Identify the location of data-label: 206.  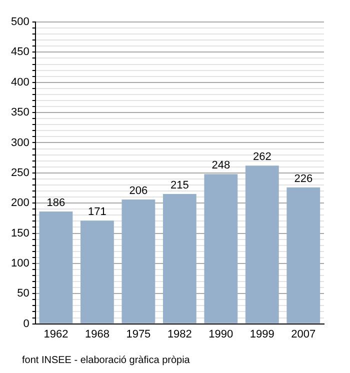
(138, 190).